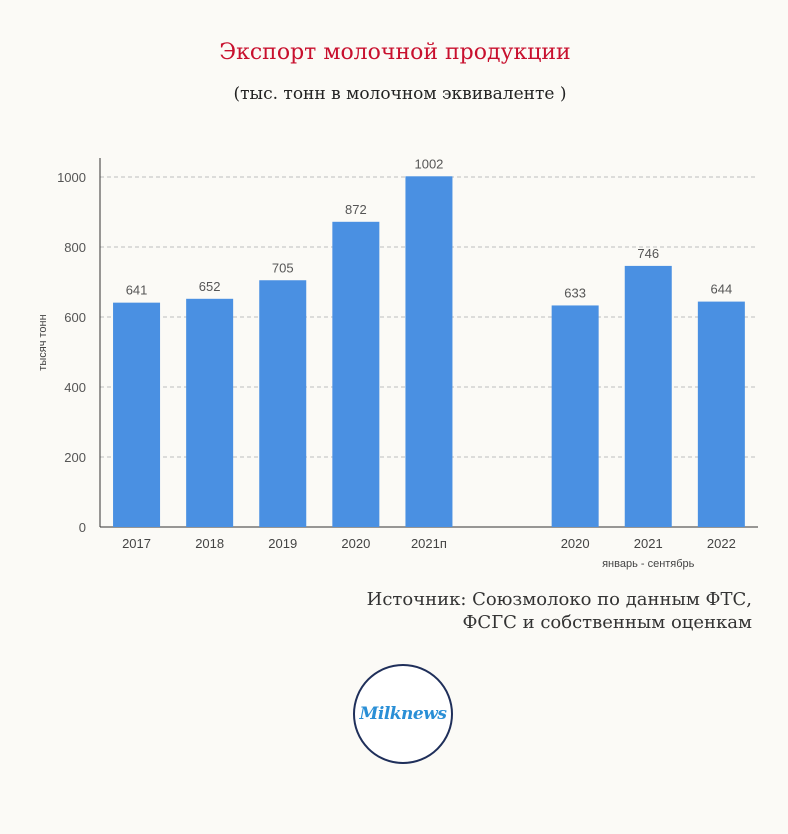  Describe the element at coordinates (575, 292) in the screenshot. I see `data-label: 633` at that location.